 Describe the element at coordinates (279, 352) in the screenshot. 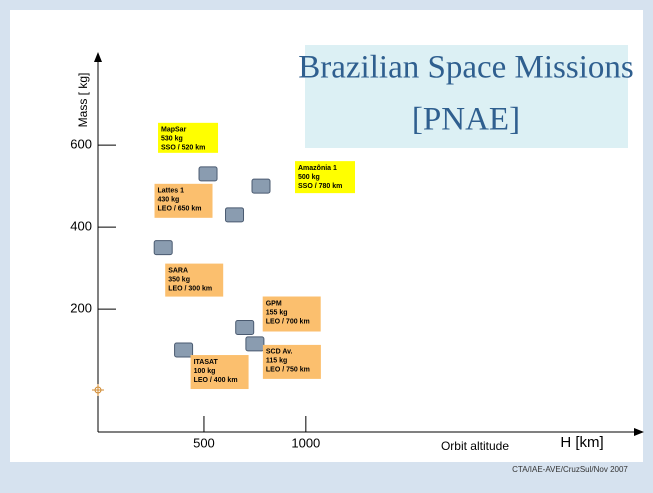

I see `point-name: SCD Av.` at that location.